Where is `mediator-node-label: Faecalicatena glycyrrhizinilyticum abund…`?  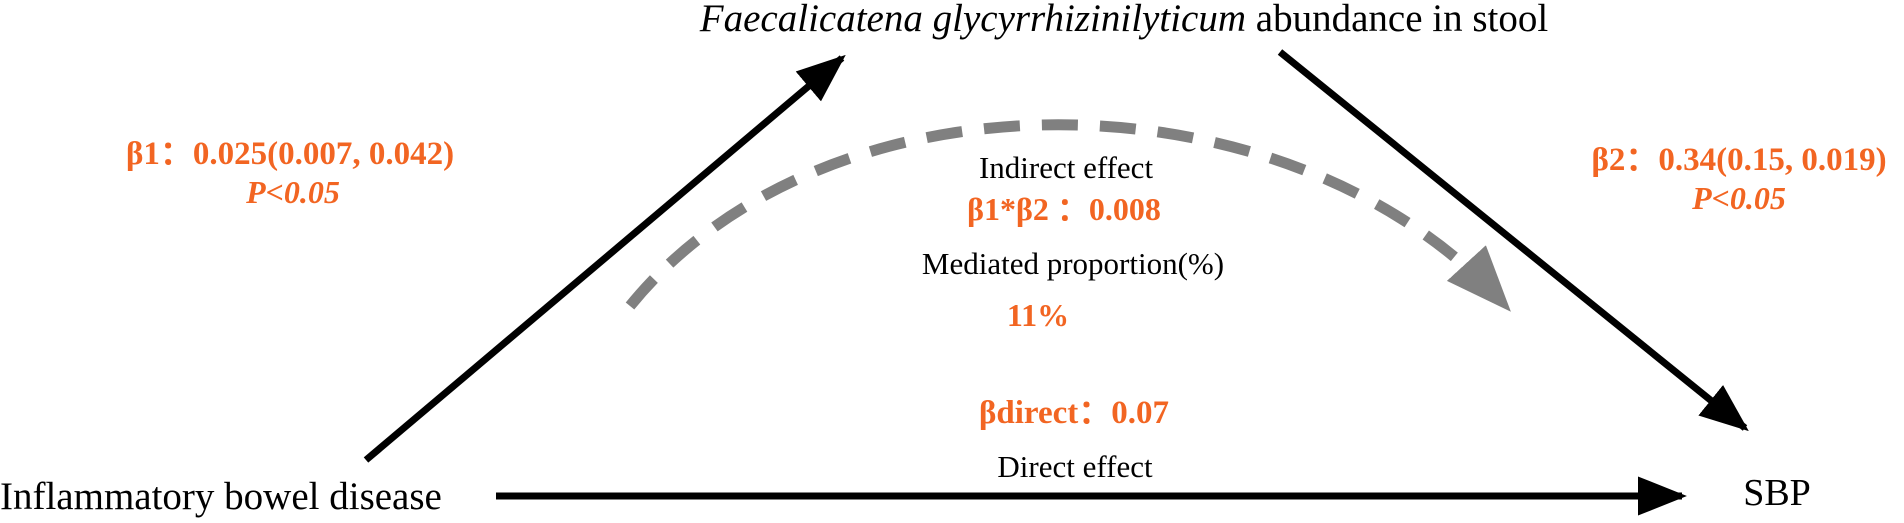
mediator-node-label: Faecalicatena glycyrrhizinilyticum abund… is located at coordinates (1124, 20).